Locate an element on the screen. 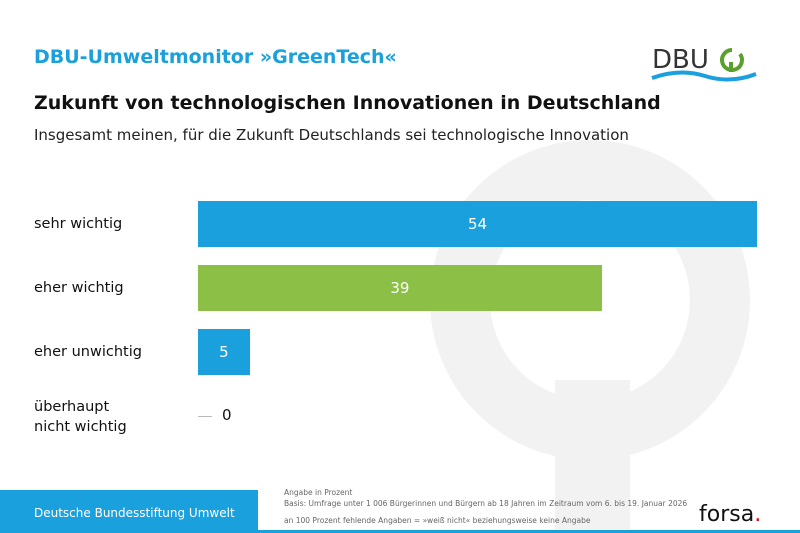 The image size is (800, 533). category-label: überhaupt nicht wichtig is located at coordinates (80, 417).